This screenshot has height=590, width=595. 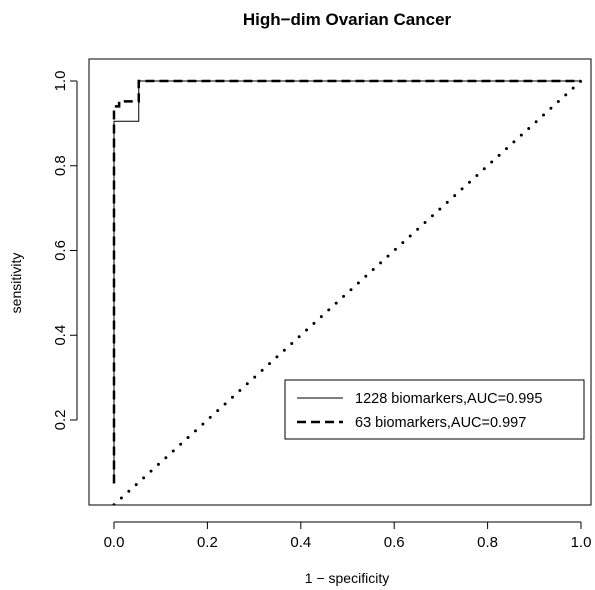 What do you see at coordinates (60, 335) in the screenshot?
I see `y-tick-label: 0.4` at bounding box center [60, 335].